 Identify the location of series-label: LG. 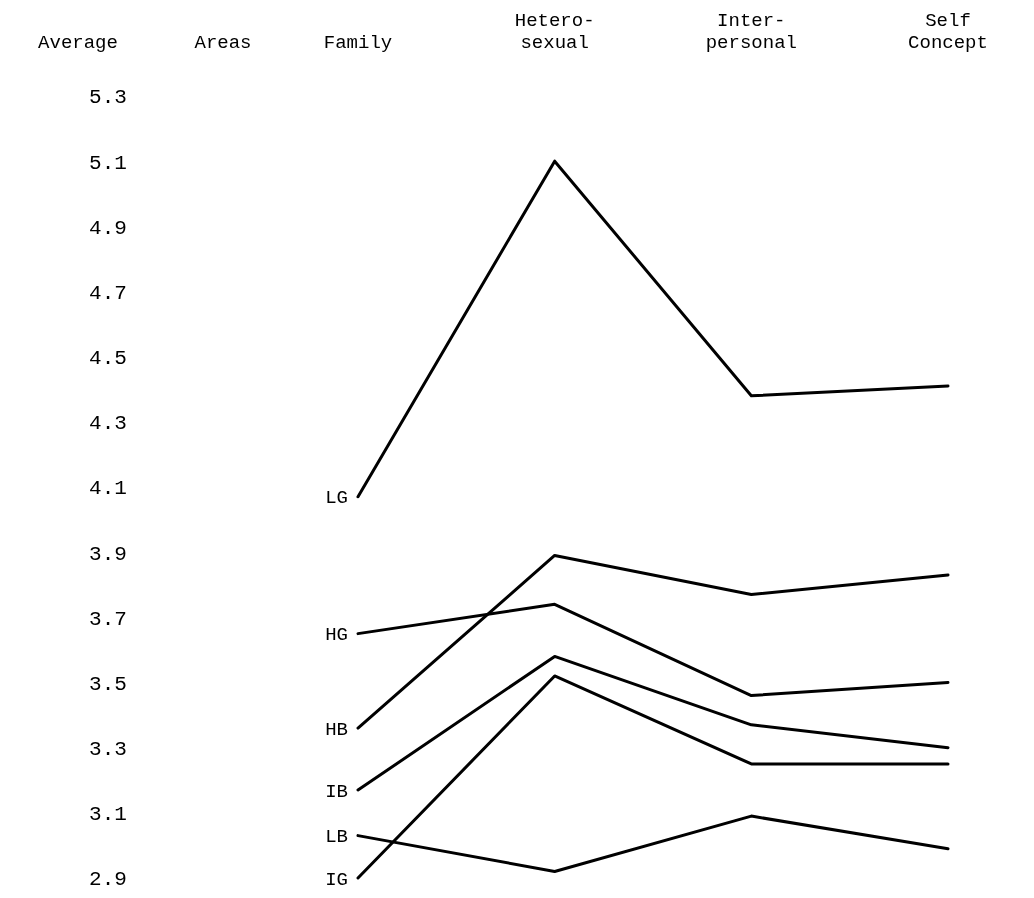
(336, 498).